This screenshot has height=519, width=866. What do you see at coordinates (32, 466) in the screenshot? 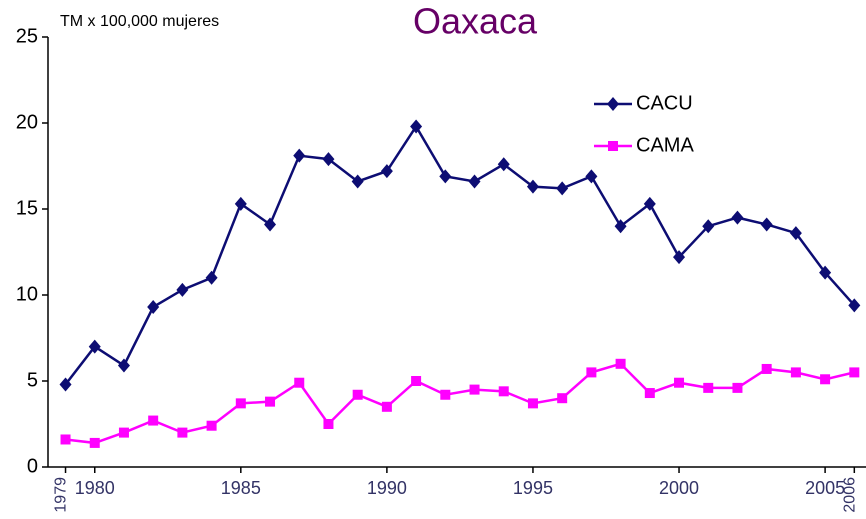
I see `y-tick-label: 0` at bounding box center [32, 466].